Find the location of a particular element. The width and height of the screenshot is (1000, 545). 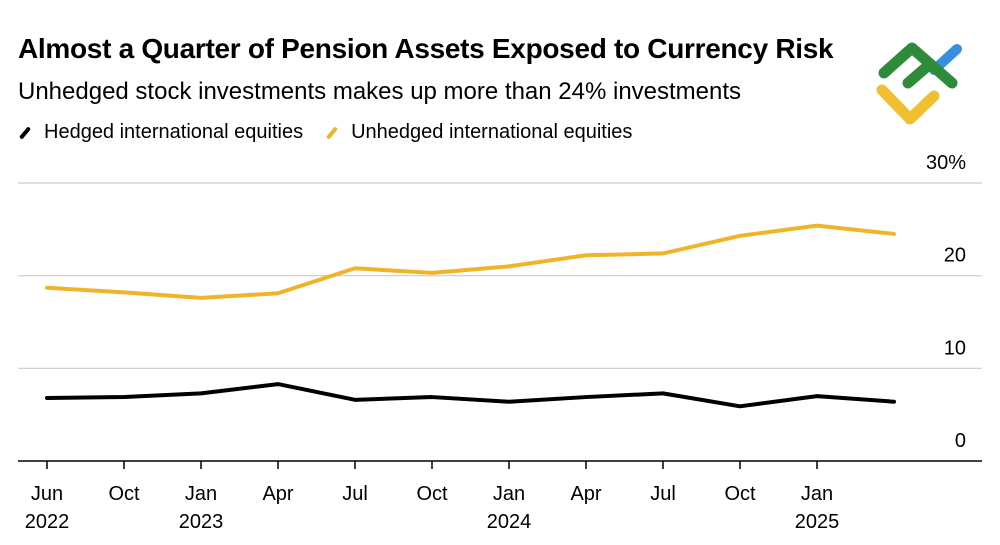

legend-label-hedged: Hedged international equities is located at coordinates (174, 132).